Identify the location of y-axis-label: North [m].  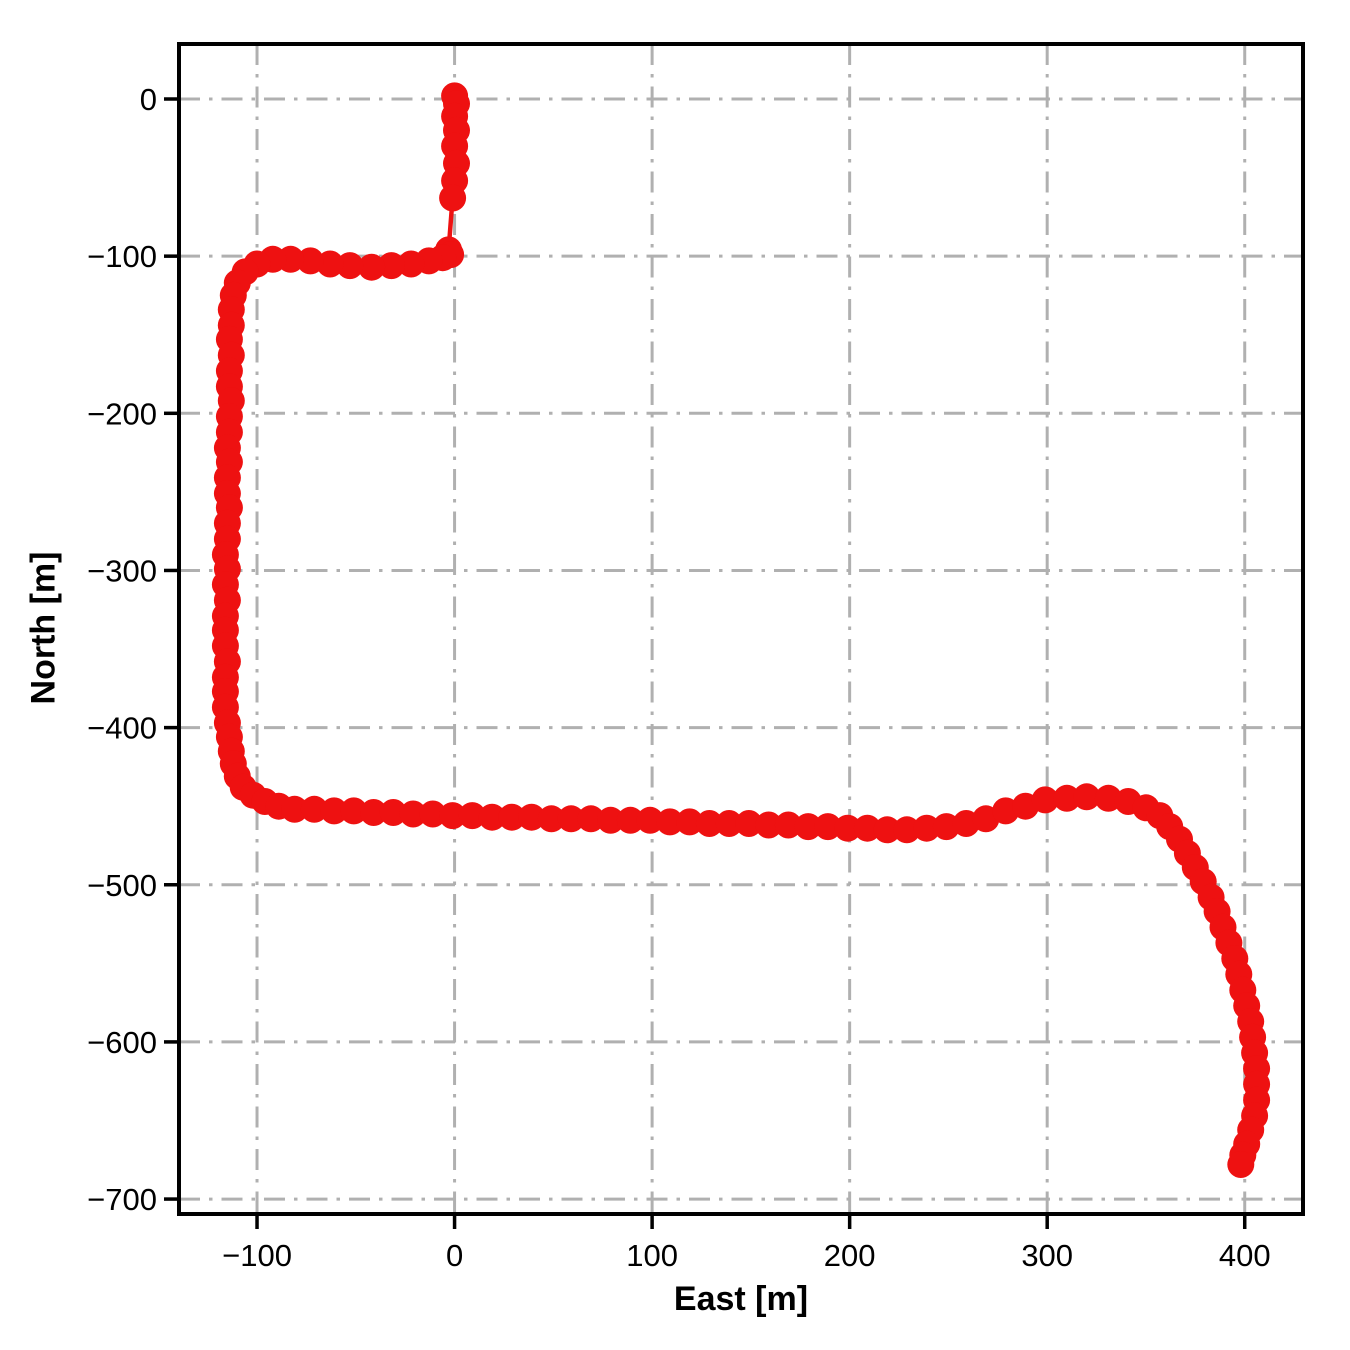
(43, 628).